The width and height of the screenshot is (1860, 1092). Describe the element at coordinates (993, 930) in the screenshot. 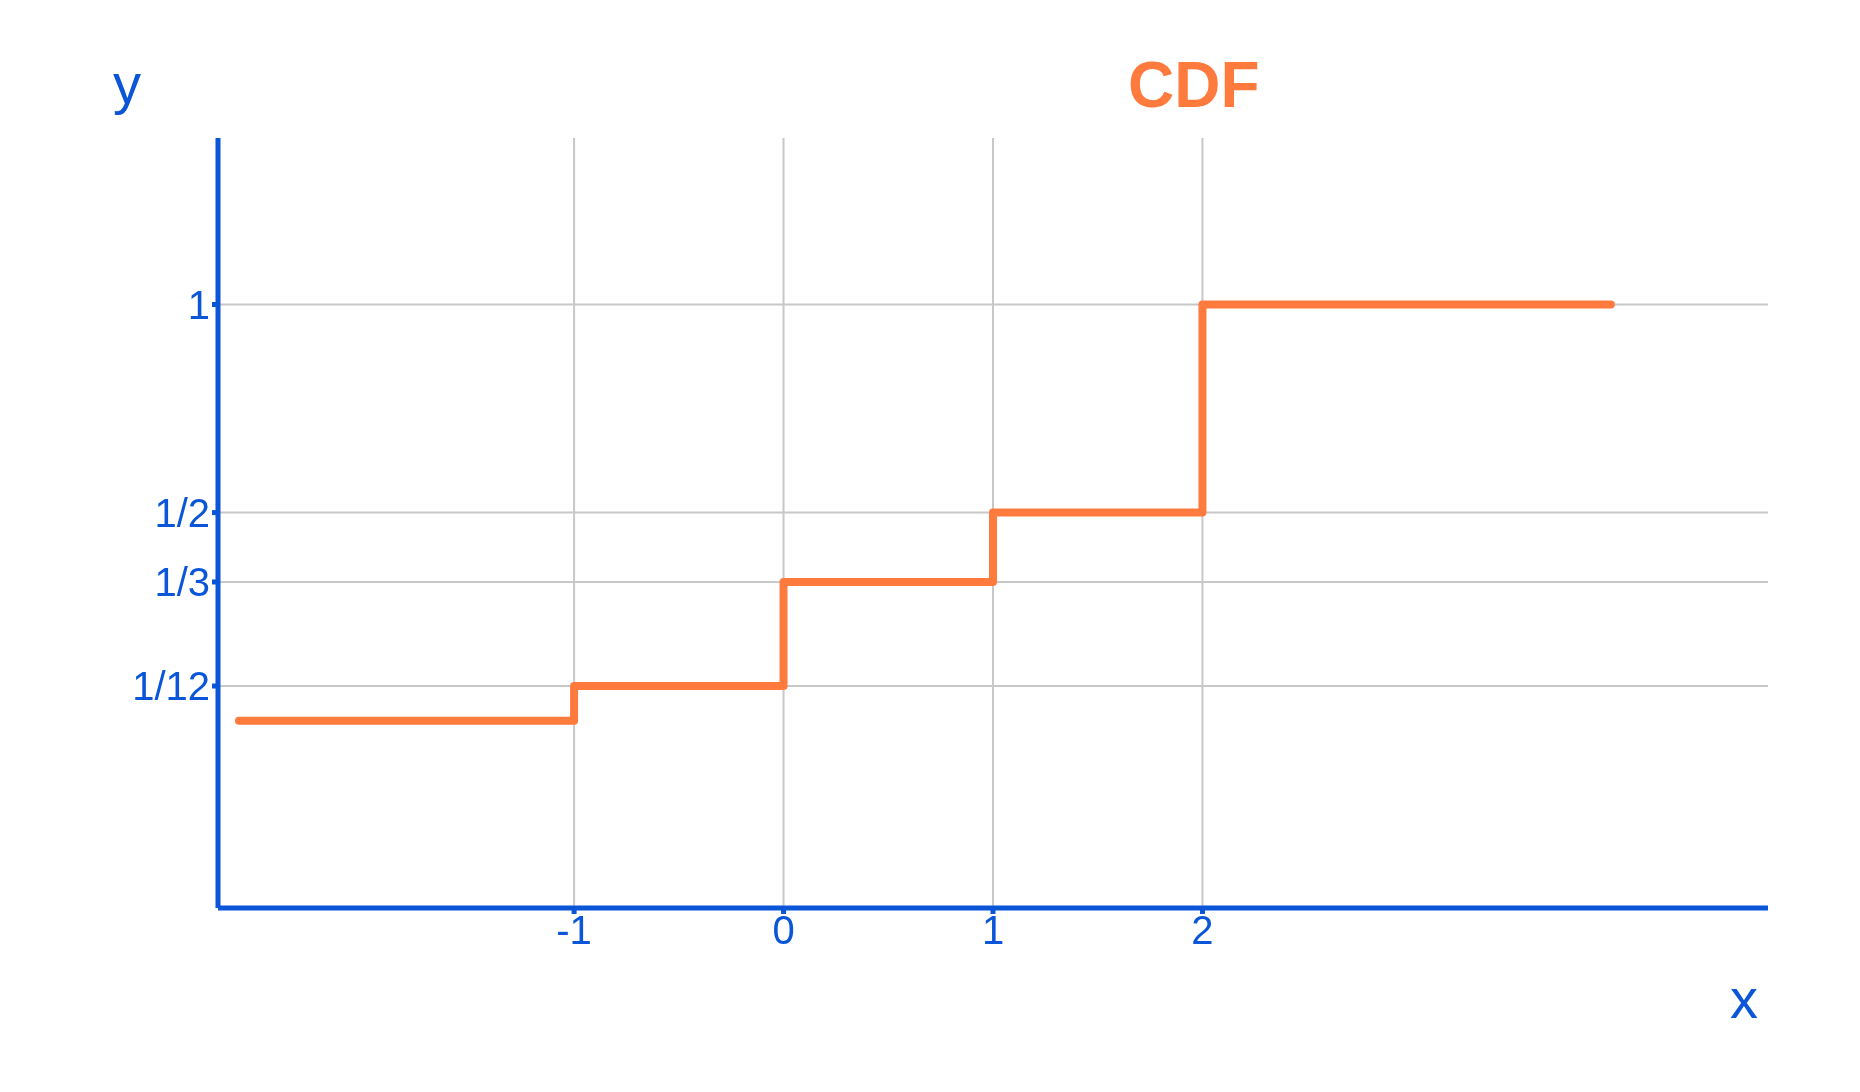

I see `x-tick-label: 1` at that location.